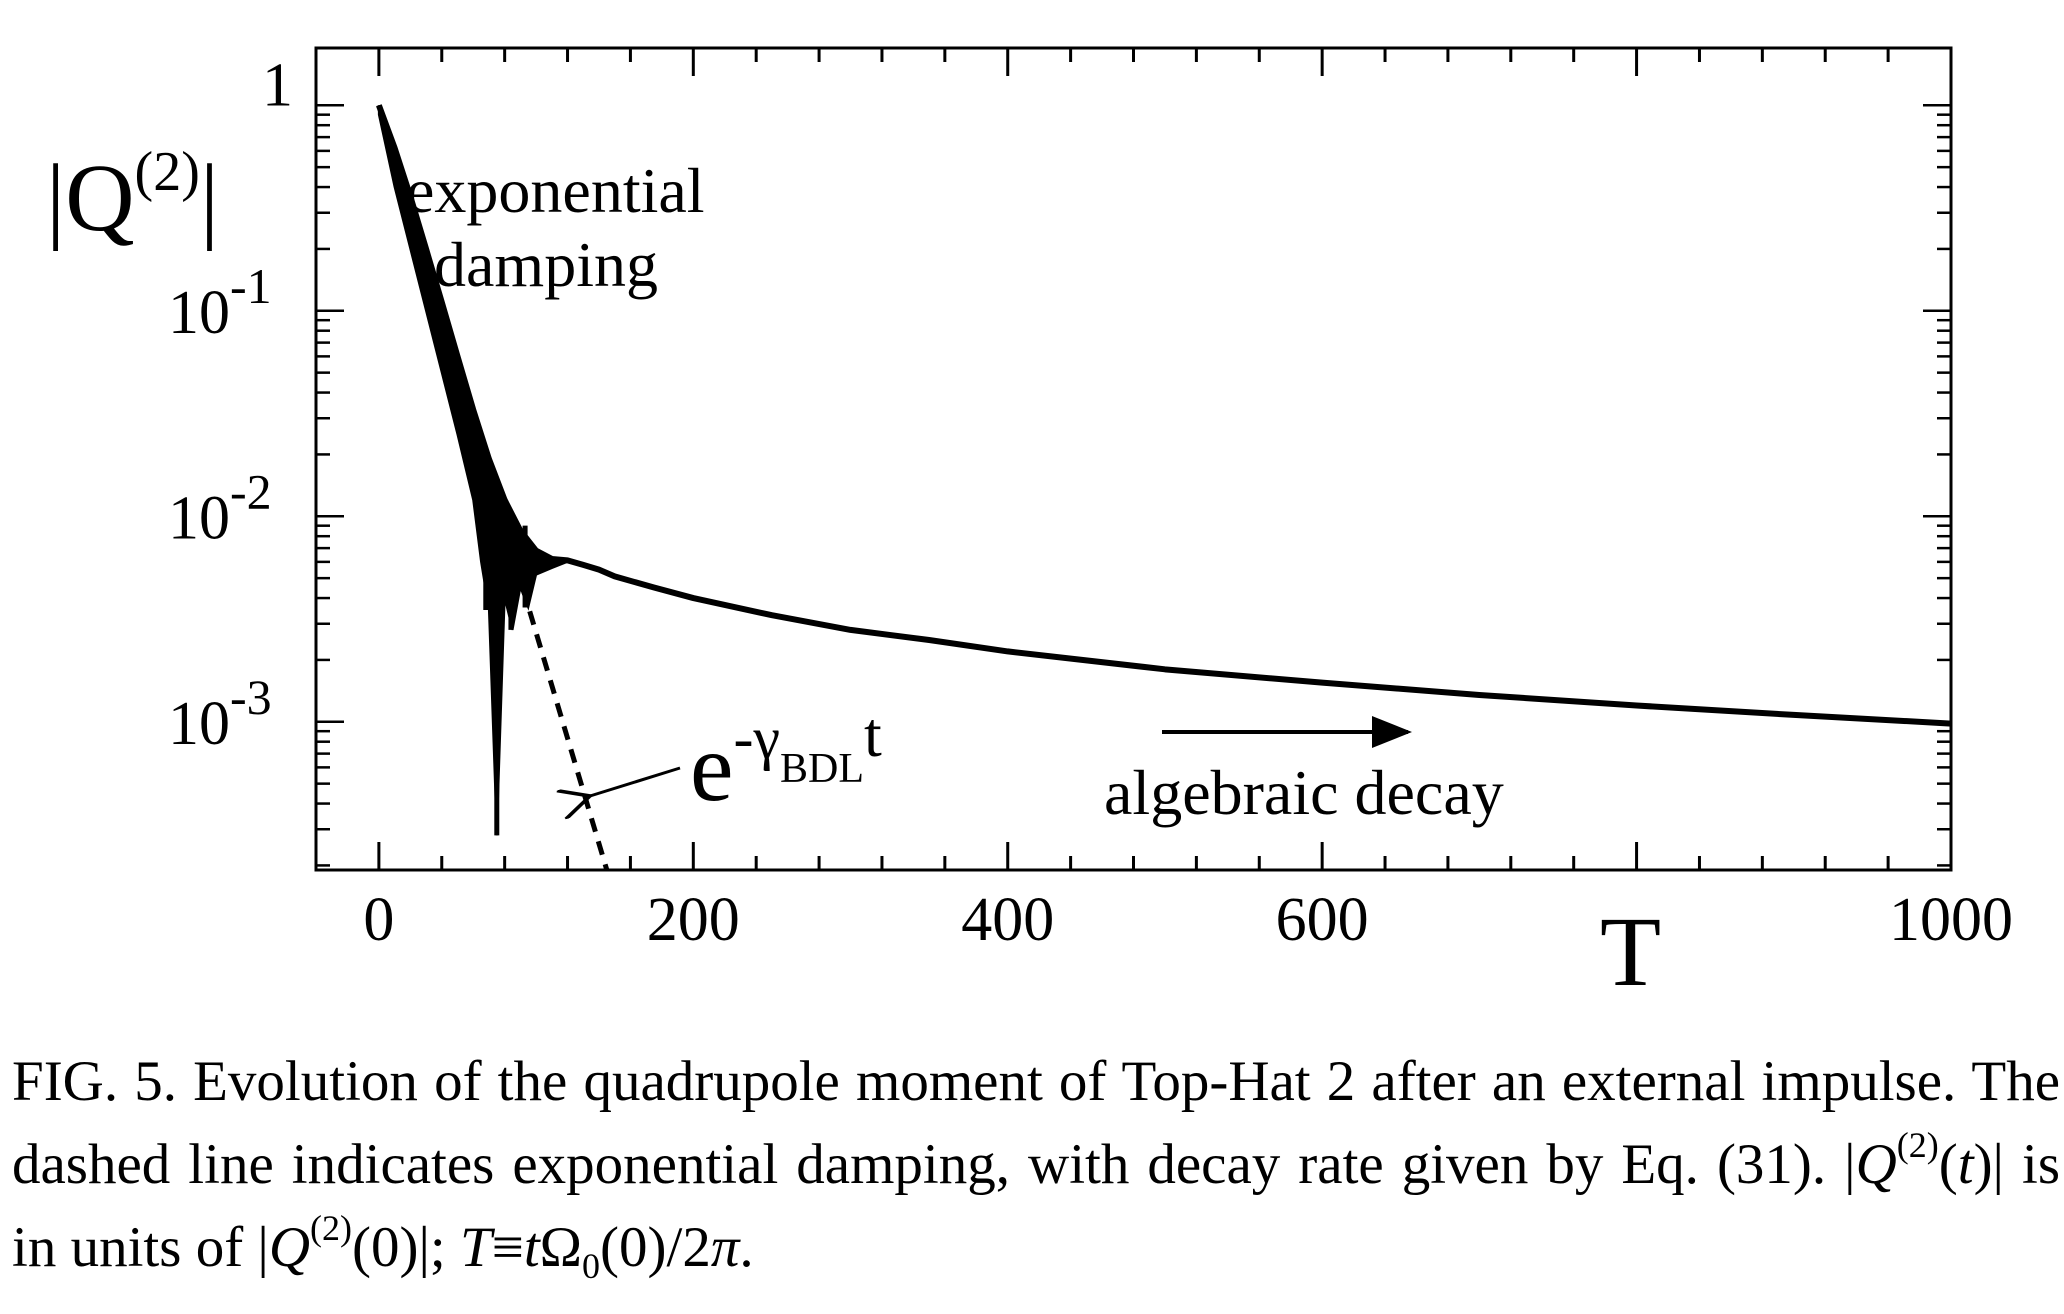 This screenshot has width=2064, height=1314. What do you see at coordinates (1630, 948) in the screenshot?
I see `x-axis-label: T` at bounding box center [1630, 948].